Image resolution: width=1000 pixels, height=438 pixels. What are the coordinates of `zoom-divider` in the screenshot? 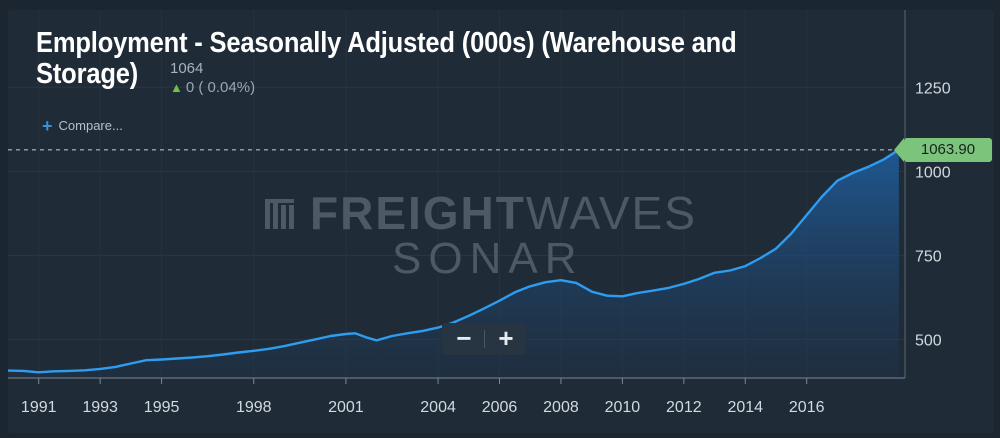 It's located at (484, 339).